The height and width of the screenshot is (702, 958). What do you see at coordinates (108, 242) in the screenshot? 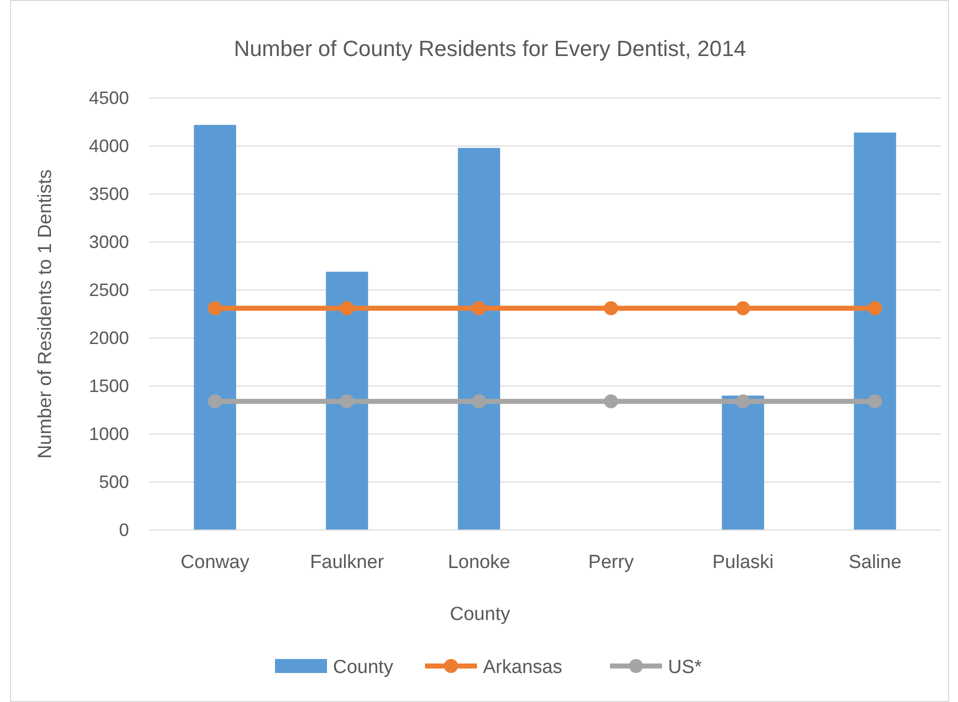
I see `y-tick-label: 3000` at bounding box center [108, 242].